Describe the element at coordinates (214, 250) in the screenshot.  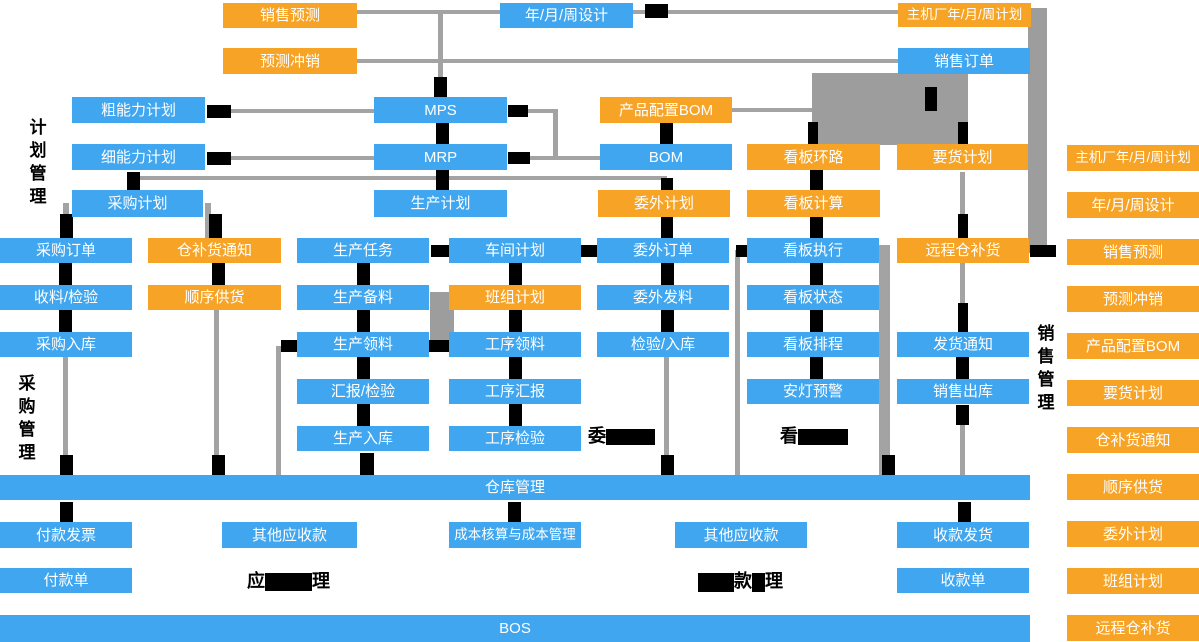
I see `node-replenish-notice: 仓补货通知` at that location.